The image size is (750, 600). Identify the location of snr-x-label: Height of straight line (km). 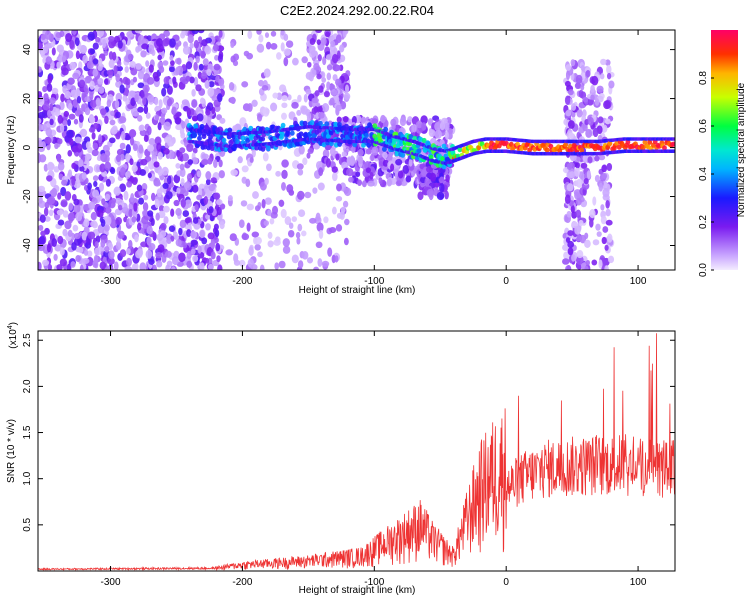
(357, 590).